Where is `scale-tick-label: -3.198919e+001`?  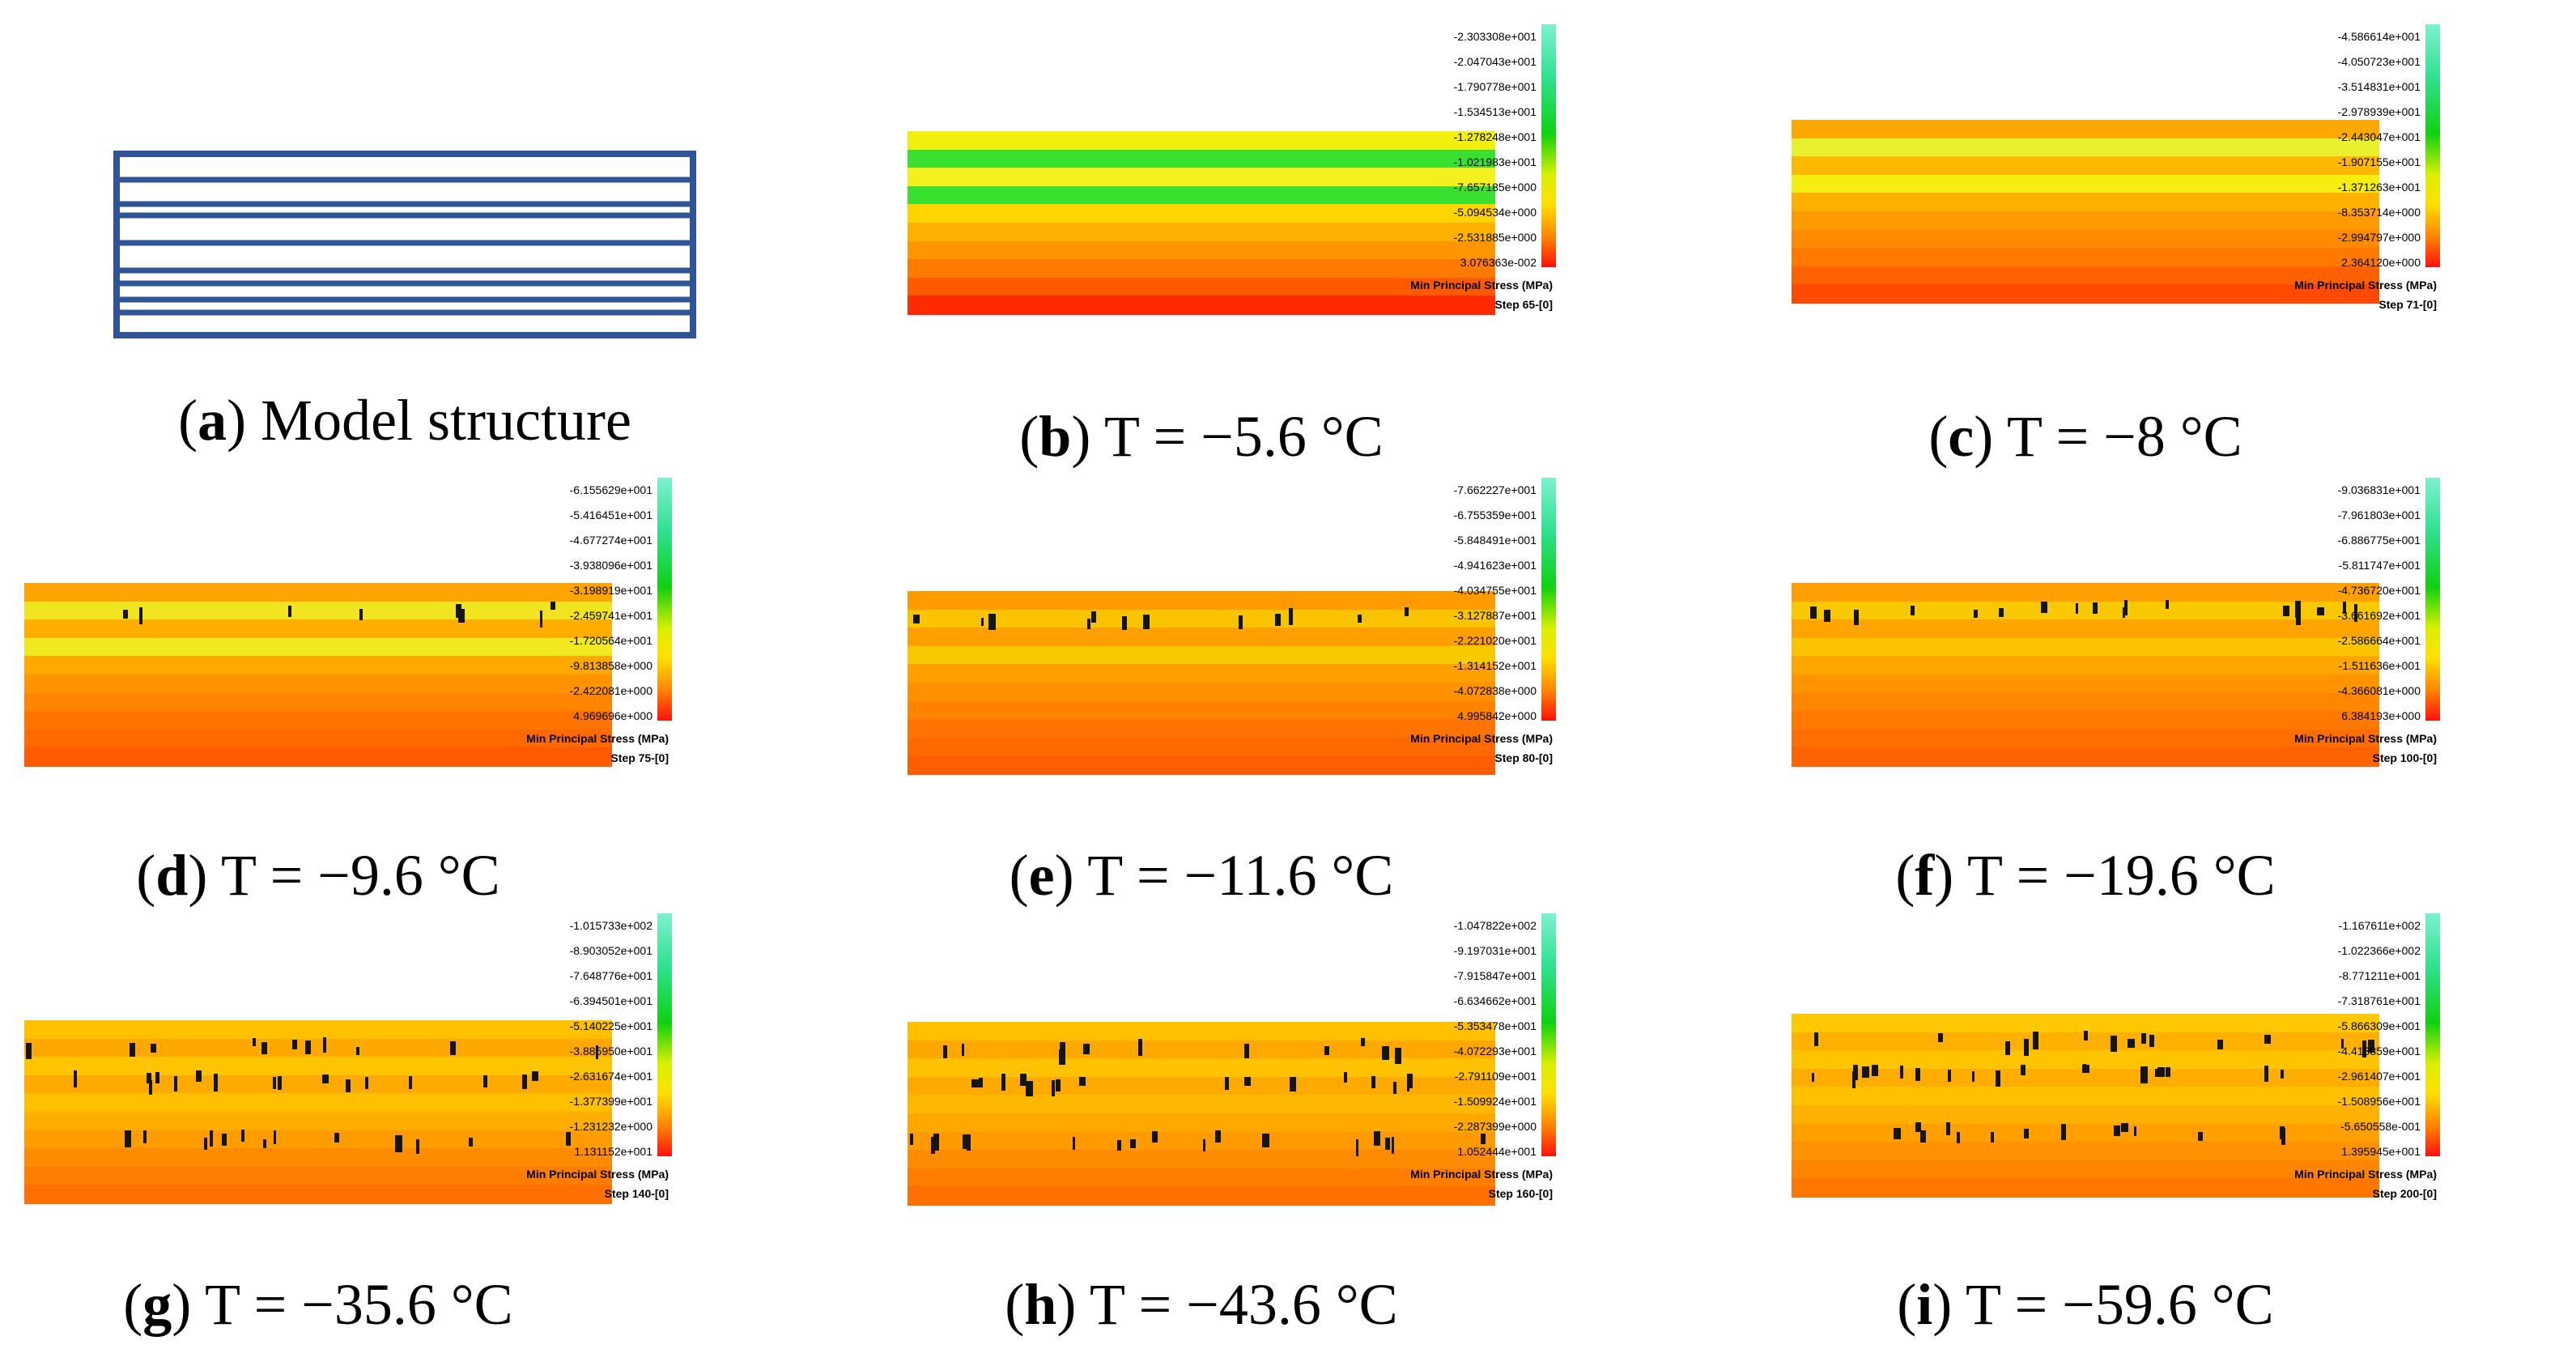 scale-tick-label: -3.198919e+001 is located at coordinates (611, 590).